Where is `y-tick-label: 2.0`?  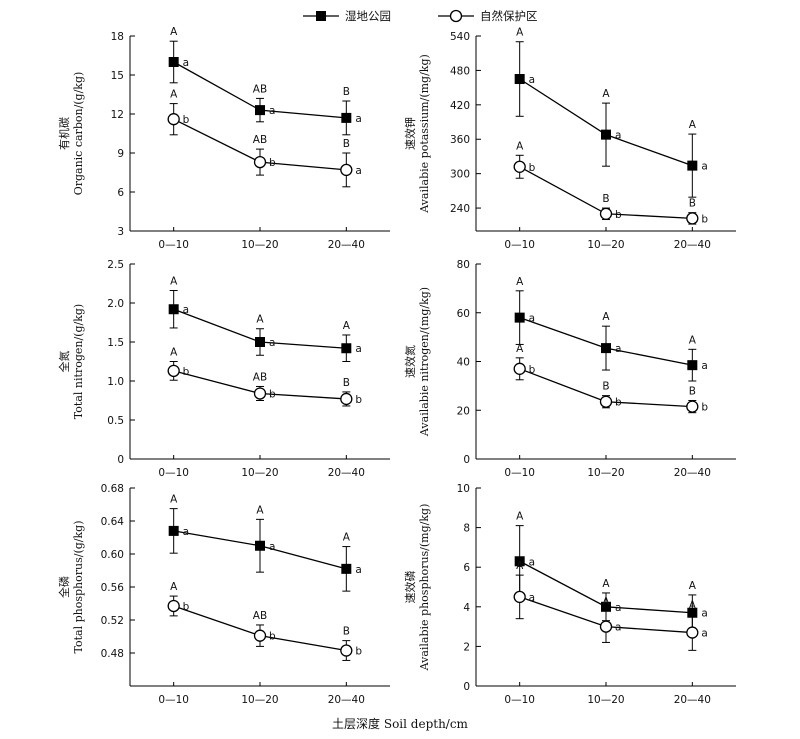 y-tick-label: 2.0 is located at coordinates (115, 304).